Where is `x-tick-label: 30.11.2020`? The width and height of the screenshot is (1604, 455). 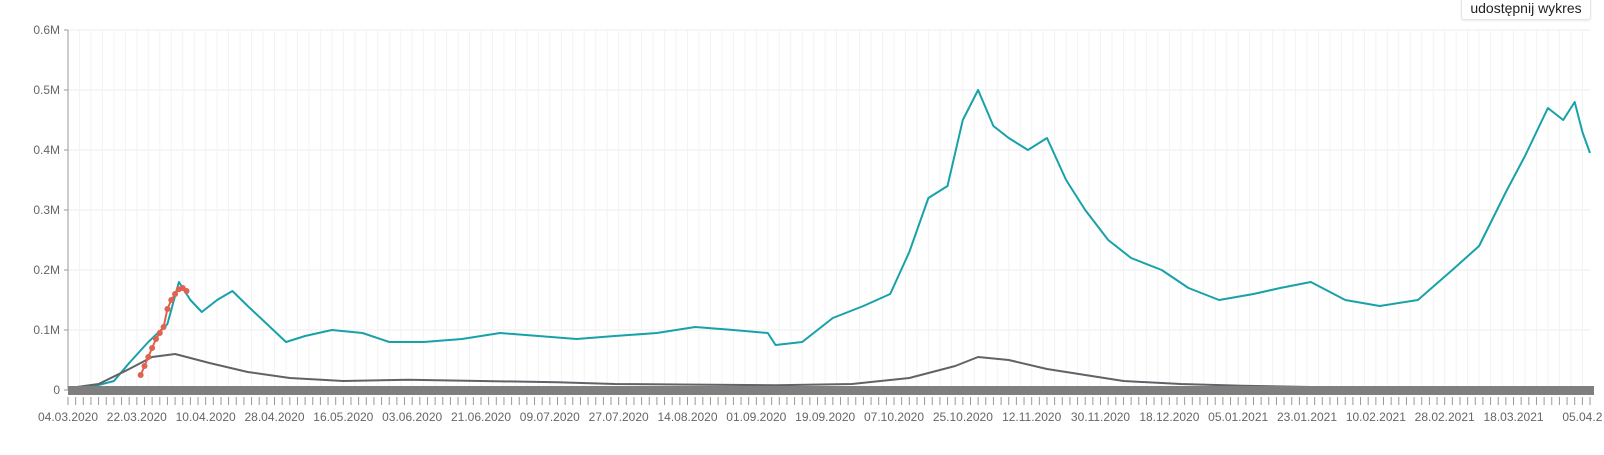
x-tick-label: 30.11.2020 is located at coordinates (1100, 417).